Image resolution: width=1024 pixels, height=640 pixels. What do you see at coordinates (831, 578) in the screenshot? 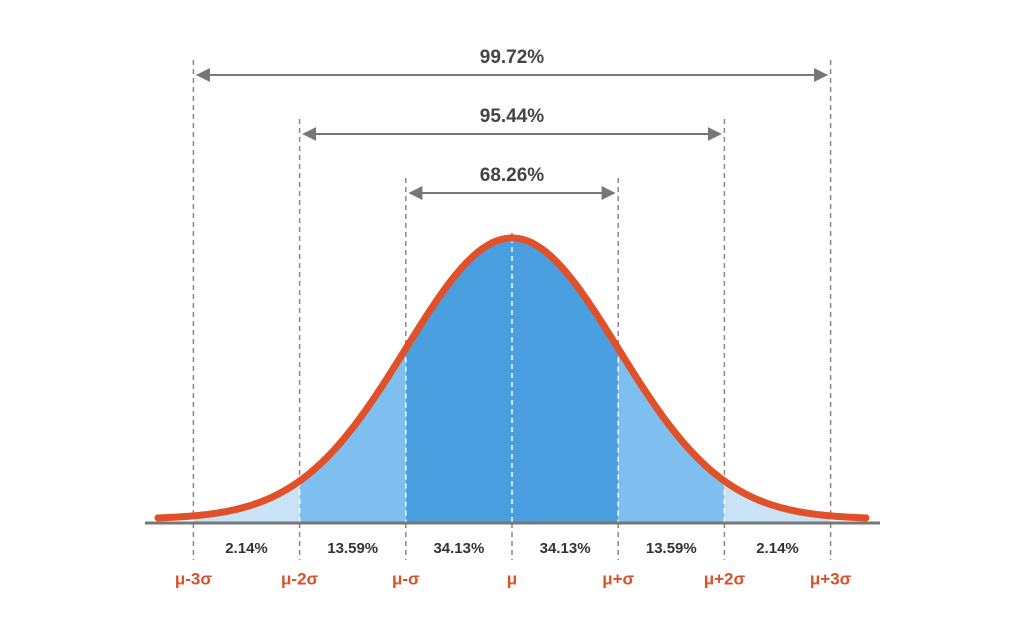
I see `sigma-label: μ+3σ` at bounding box center [831, 578].